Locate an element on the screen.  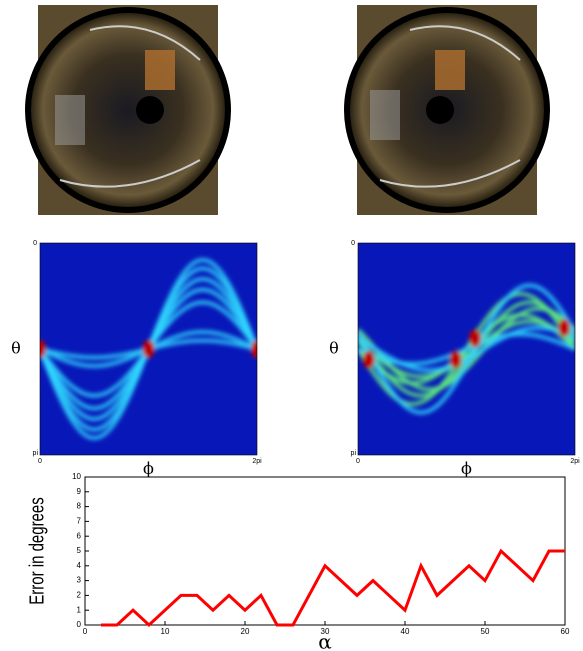
x-tick-label: 20 is located at coordinates (245, 631).